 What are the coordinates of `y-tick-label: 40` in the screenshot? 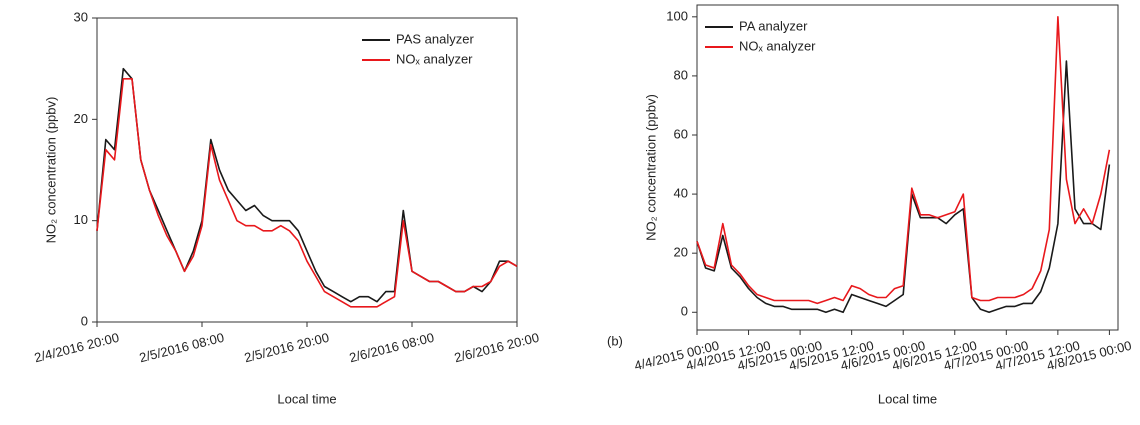 It's located at (681, 193).